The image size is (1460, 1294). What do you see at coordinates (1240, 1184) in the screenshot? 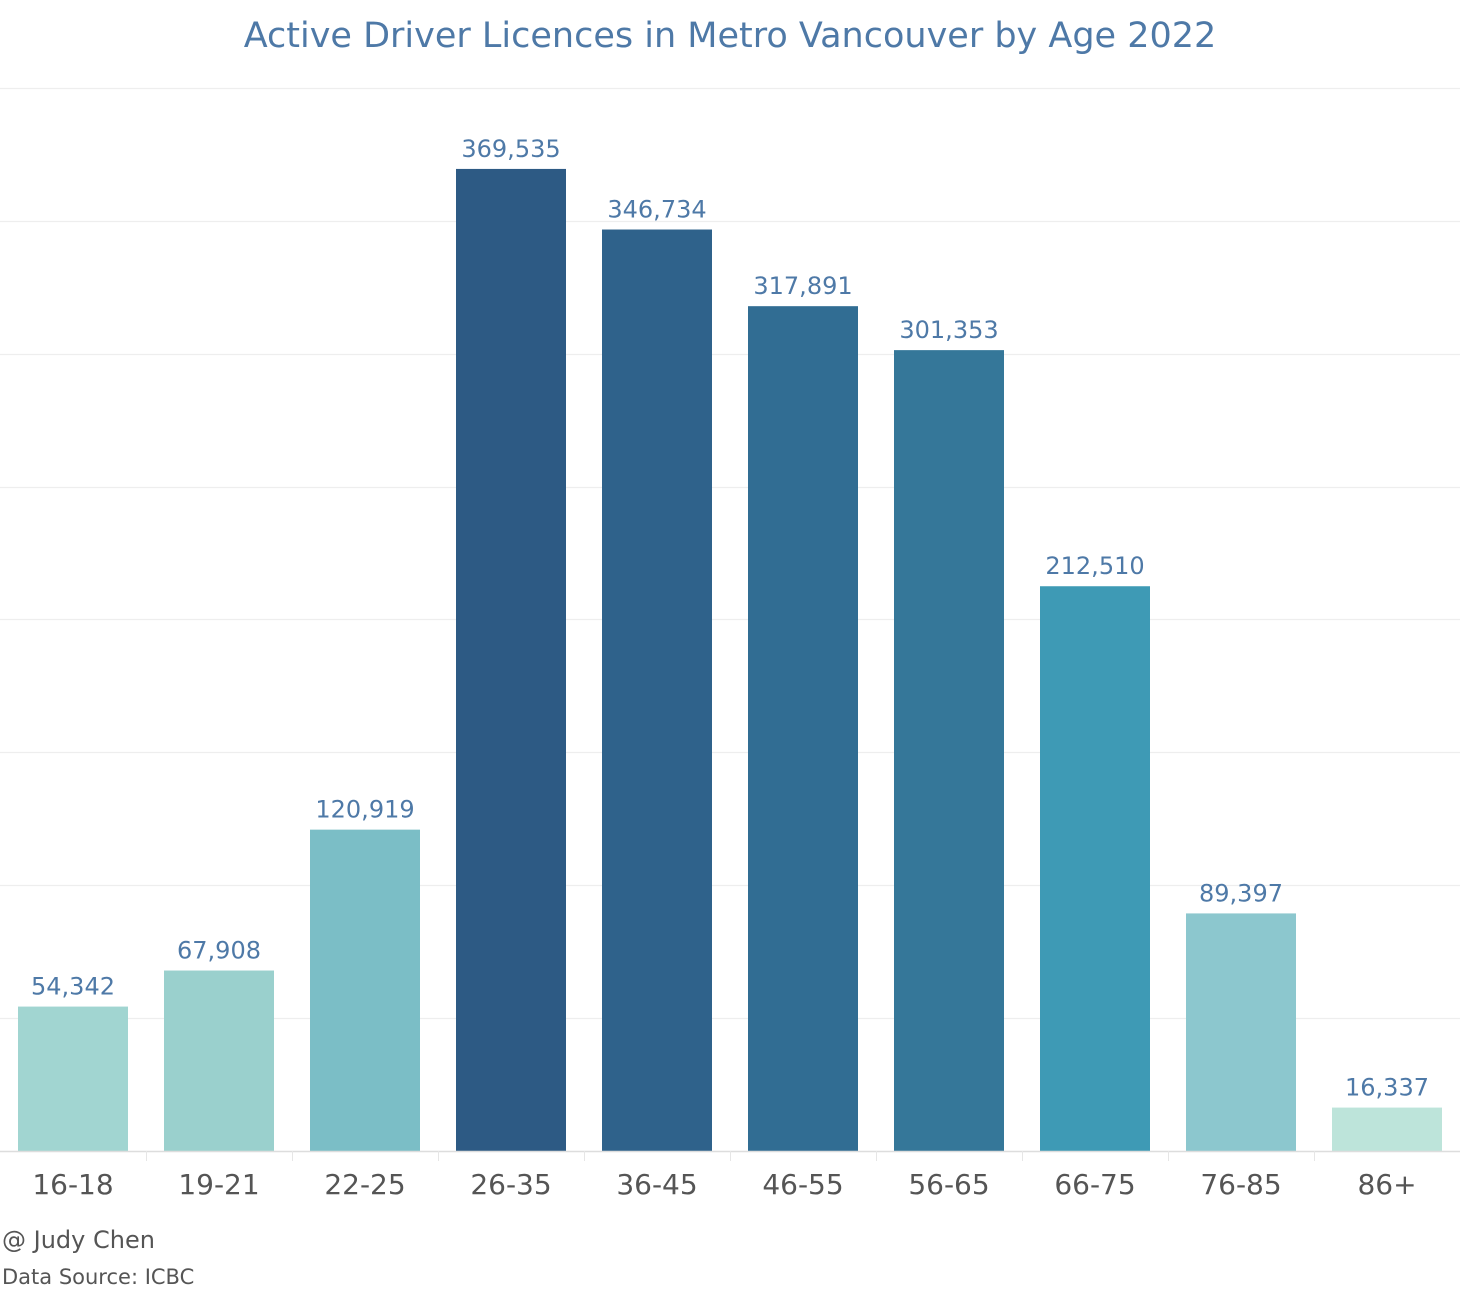
I see `x-tick-label-76-85: 76-85` at bounding box center [1240, 1184].